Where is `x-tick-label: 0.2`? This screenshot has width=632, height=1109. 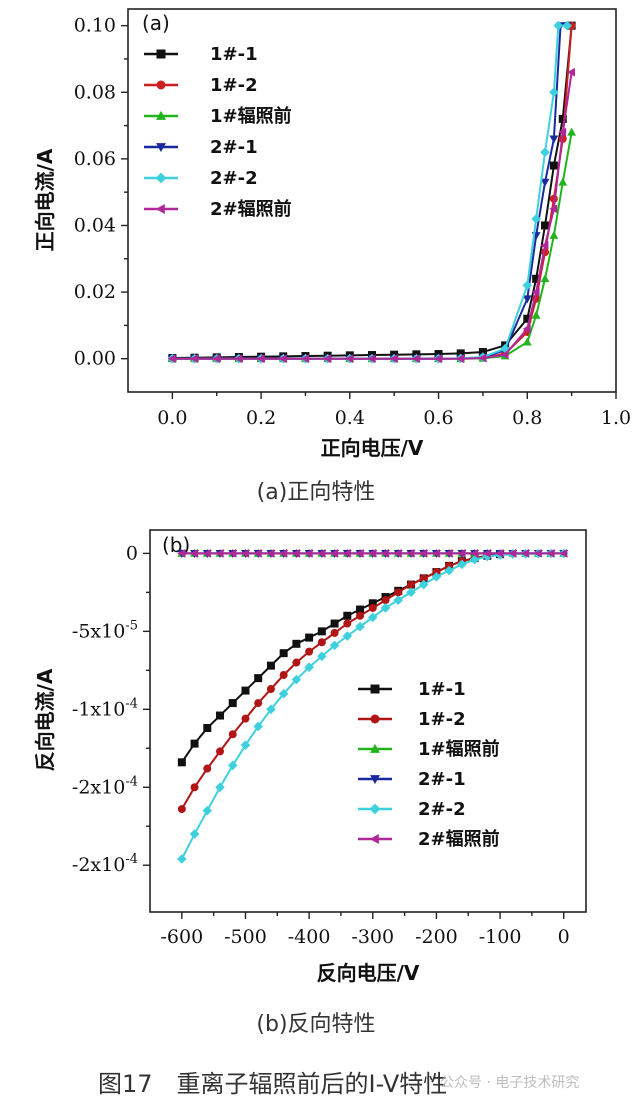
x-tick-label: 0.2 is located at coordinates (261, 418).